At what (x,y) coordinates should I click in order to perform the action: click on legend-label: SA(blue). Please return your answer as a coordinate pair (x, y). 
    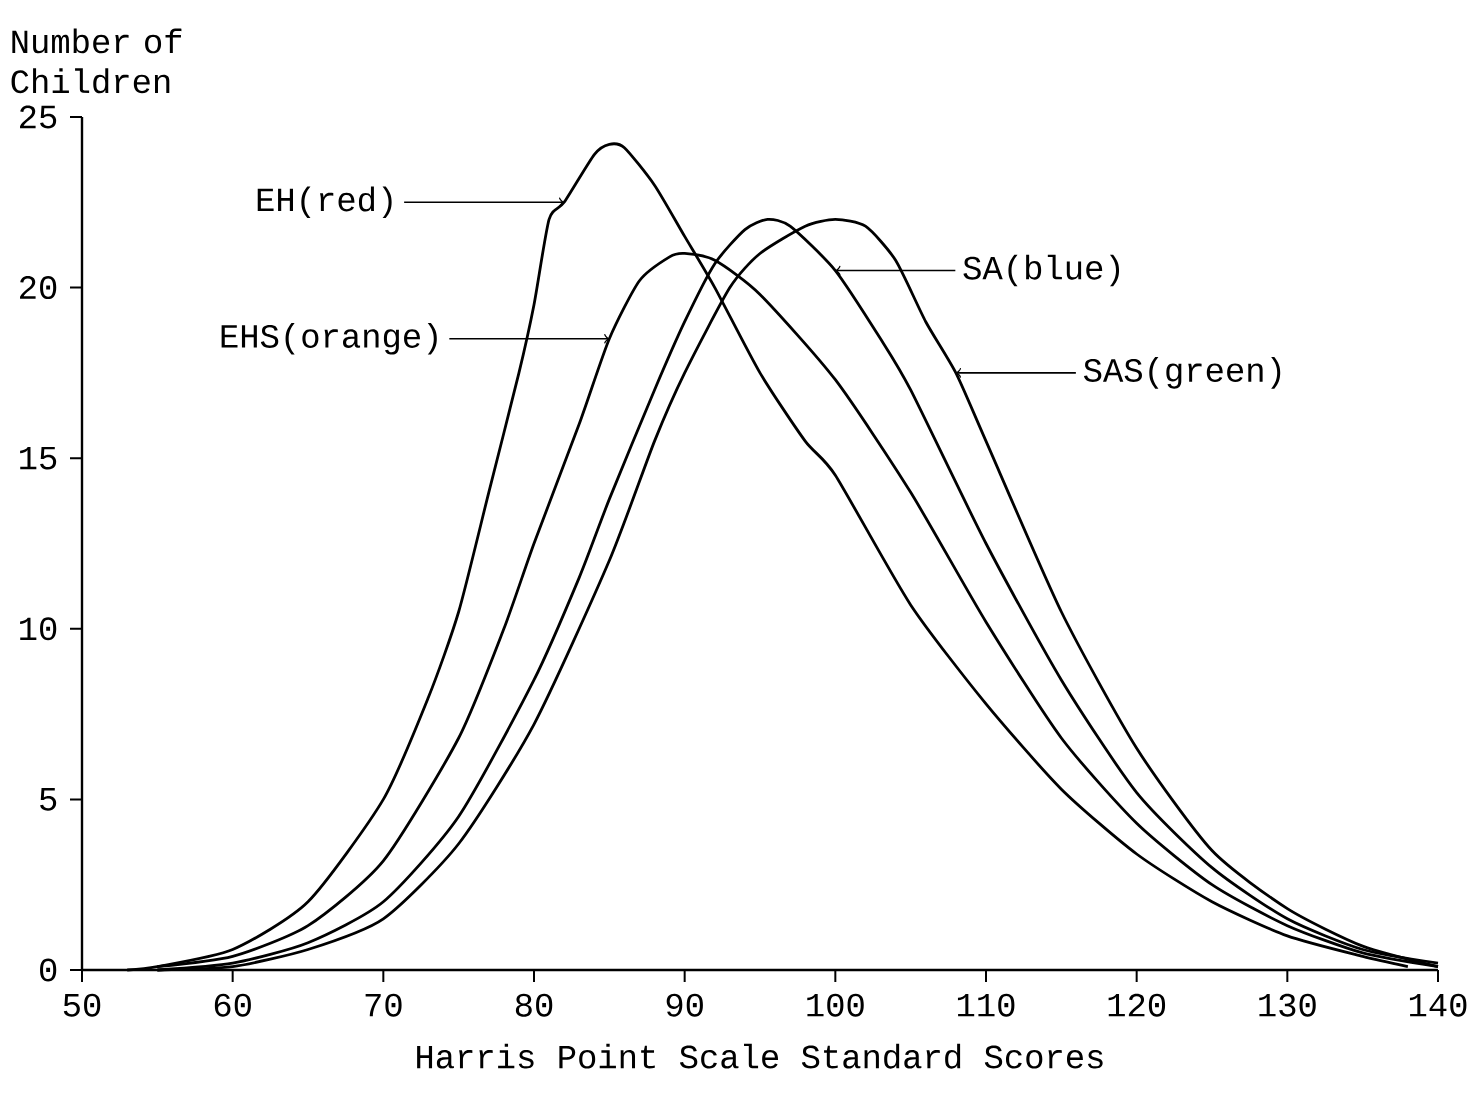
    Looking at the image, I should click on (1041, 270).